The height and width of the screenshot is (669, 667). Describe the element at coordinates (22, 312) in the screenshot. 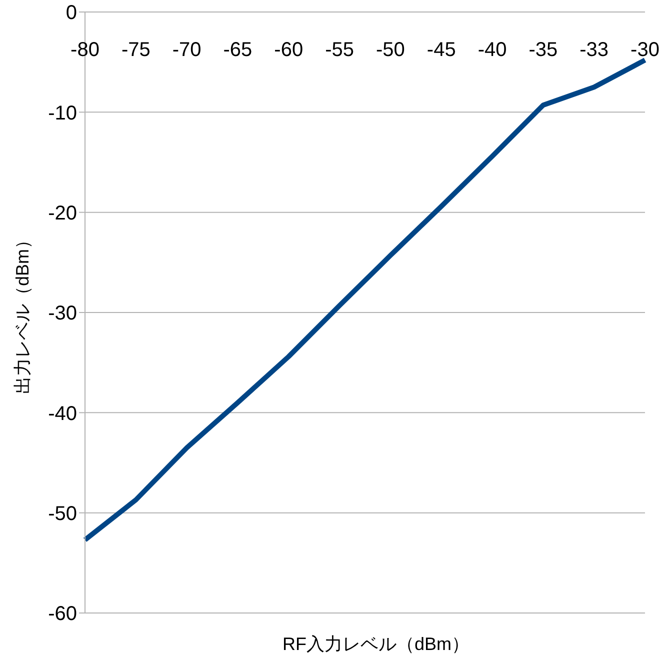

I see `y-axis-title: 出力レベル（dBm）` at that location.